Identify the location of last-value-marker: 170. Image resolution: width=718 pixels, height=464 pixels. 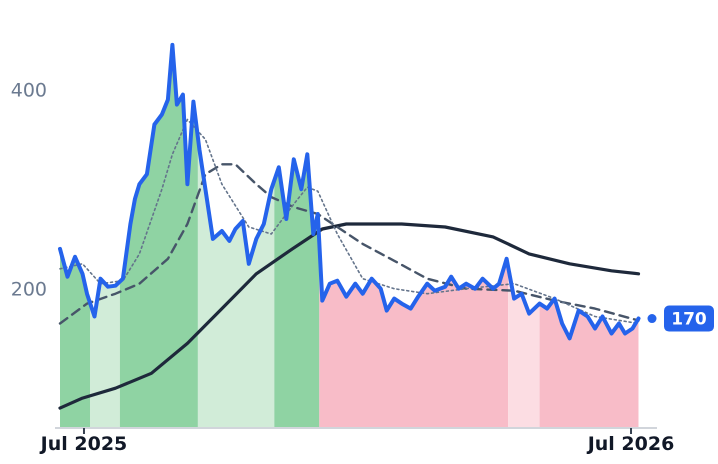
(680, 318).